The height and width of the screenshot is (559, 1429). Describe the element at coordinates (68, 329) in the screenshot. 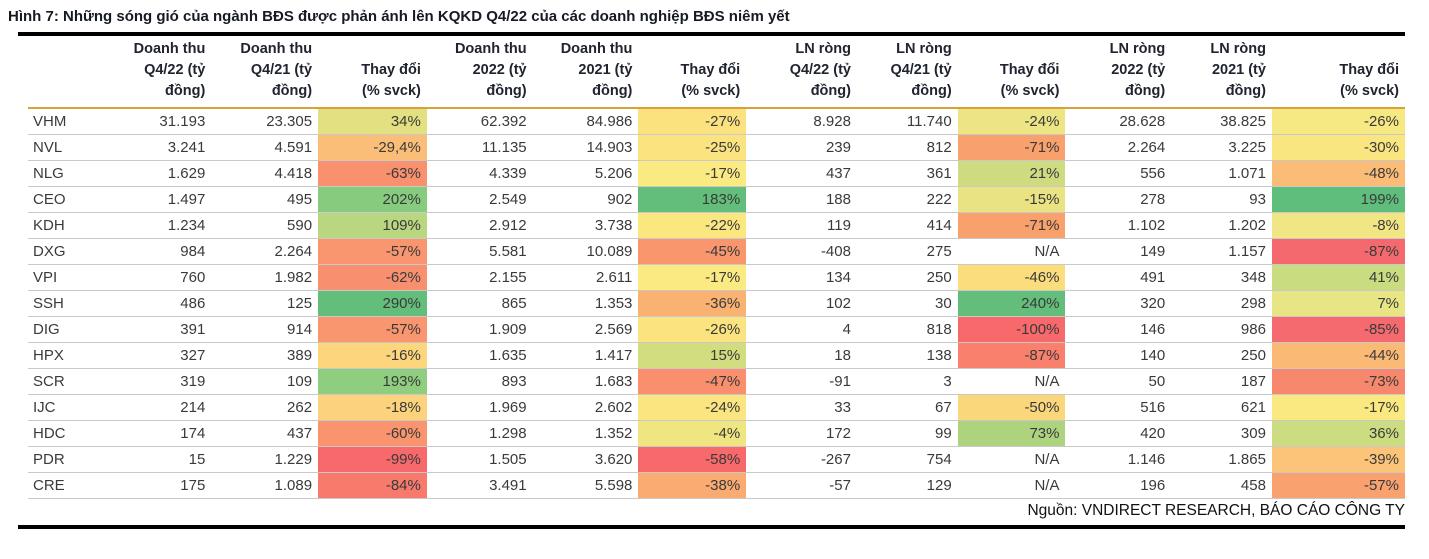

I see `ticker-cell: DIG` at that location.